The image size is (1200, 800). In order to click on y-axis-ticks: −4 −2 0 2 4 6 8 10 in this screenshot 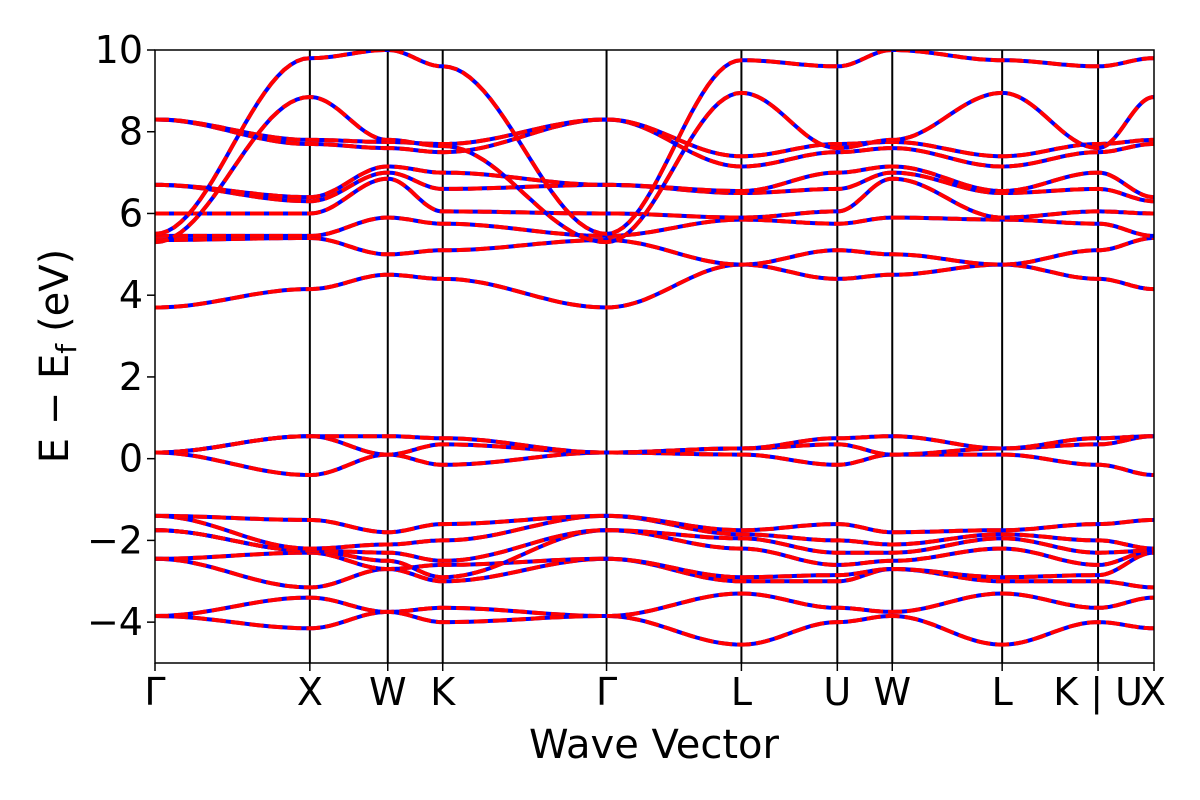, I will do `click(121, 336)`.